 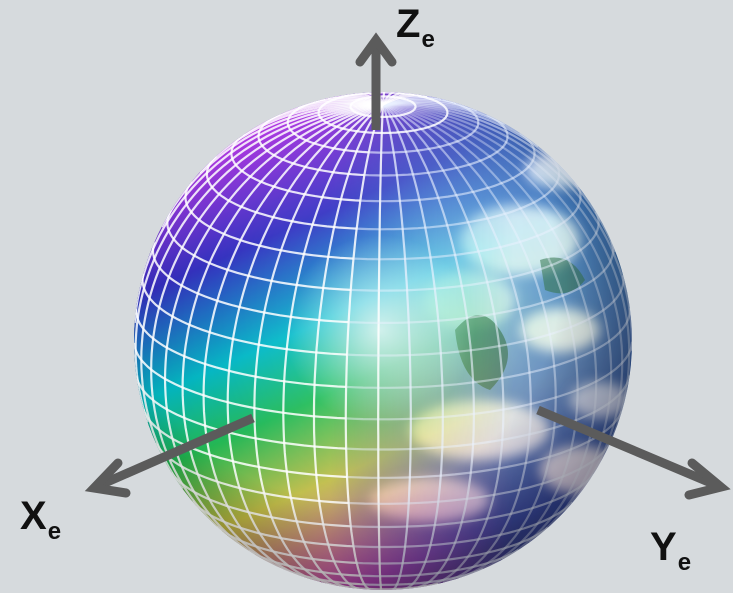 I want to click on y-axis-label: Ye, so click(x=670, y=547).